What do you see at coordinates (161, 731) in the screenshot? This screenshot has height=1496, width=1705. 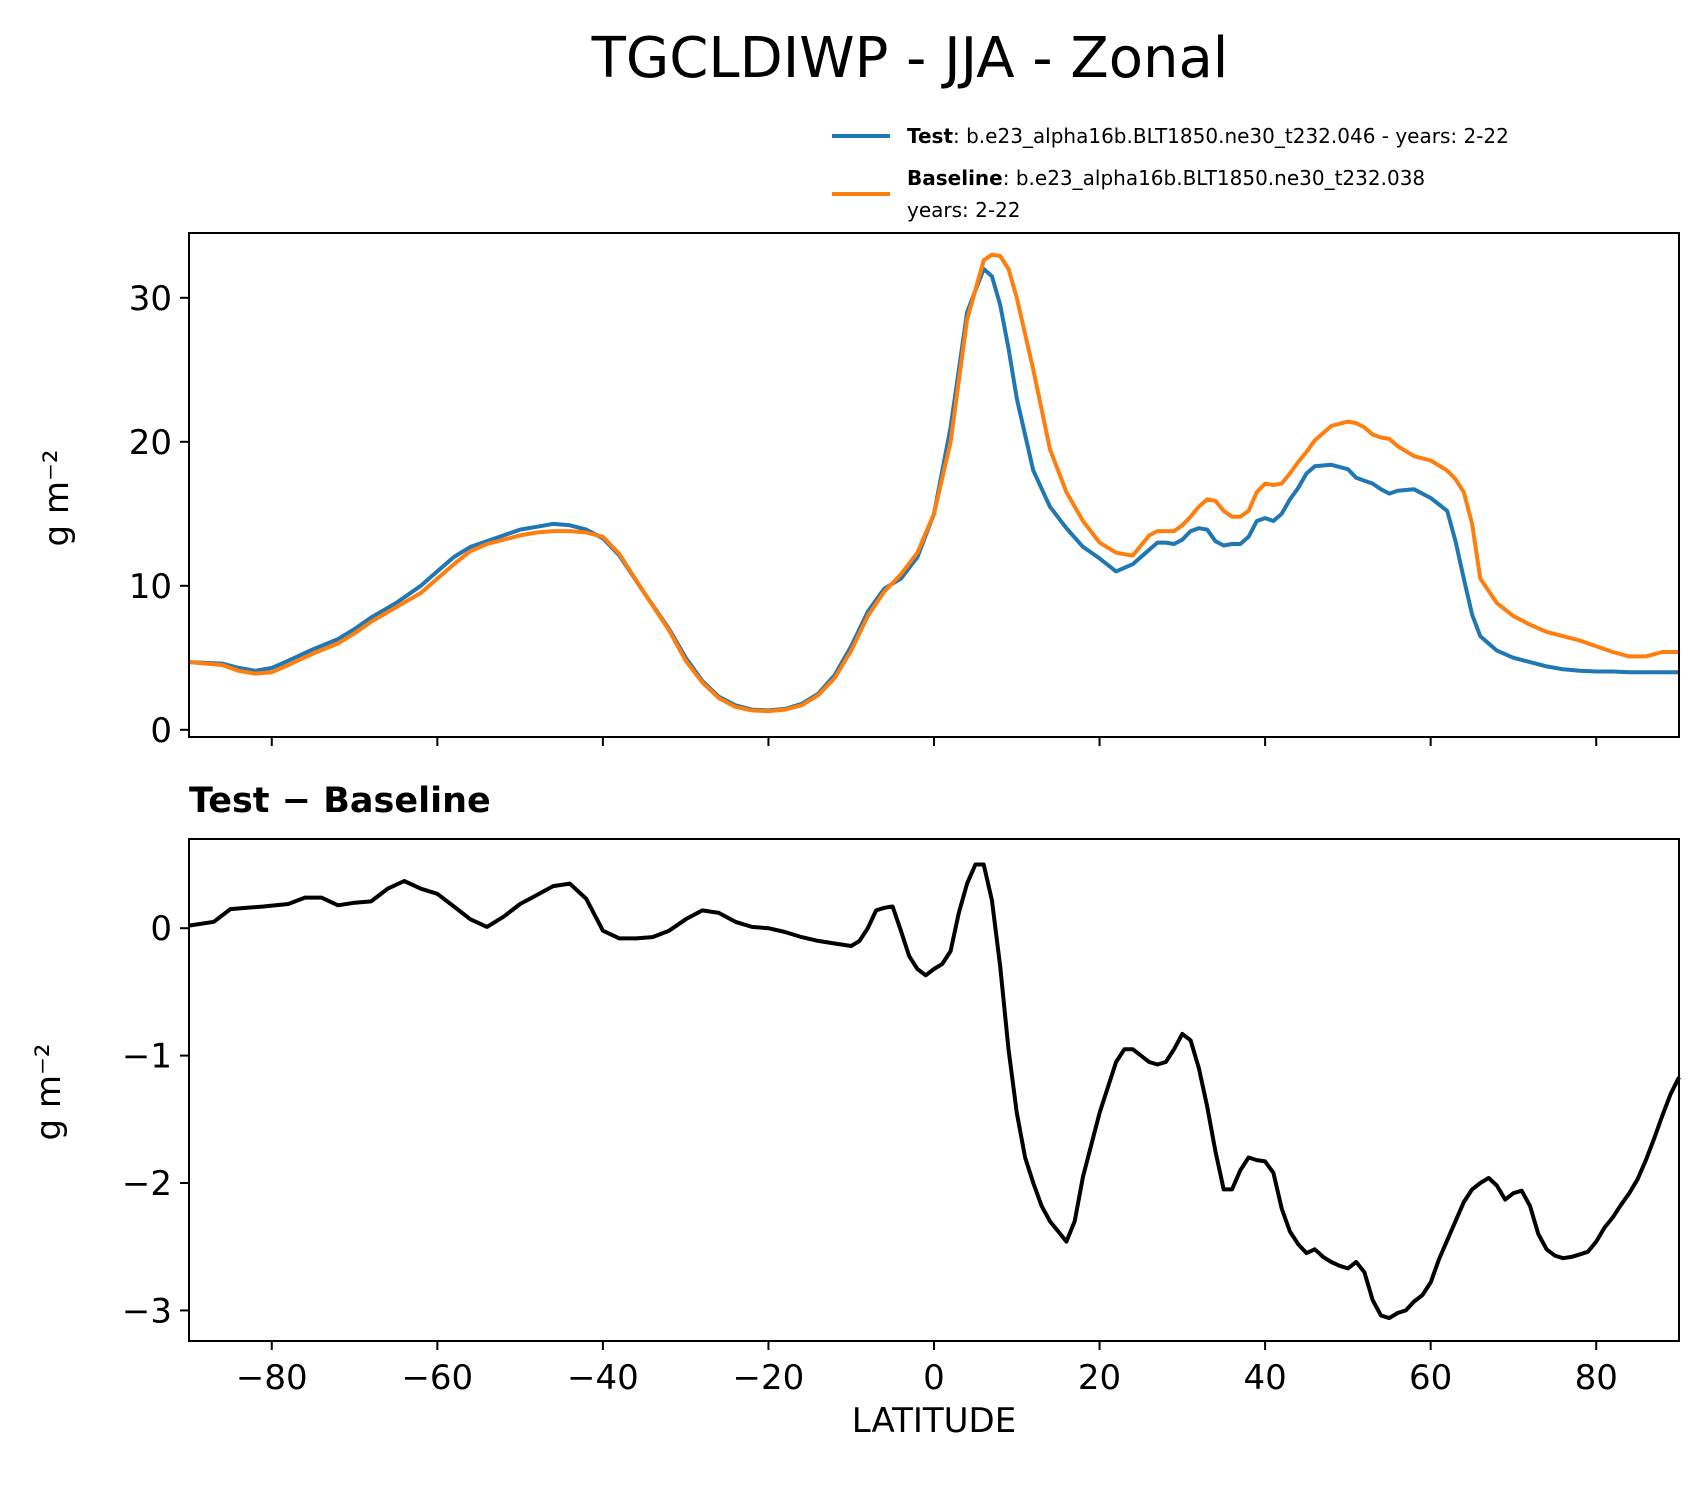 I see `top-y-tick-label: 0` at bounding box center [161, 731].